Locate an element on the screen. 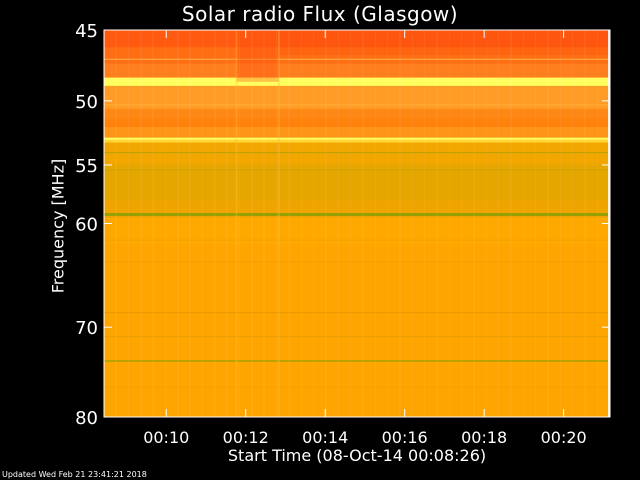 Image resolution: width=640 pixels, height=480 pixels. y-tick-label-5: 80 is located at coordinates (86, 418).